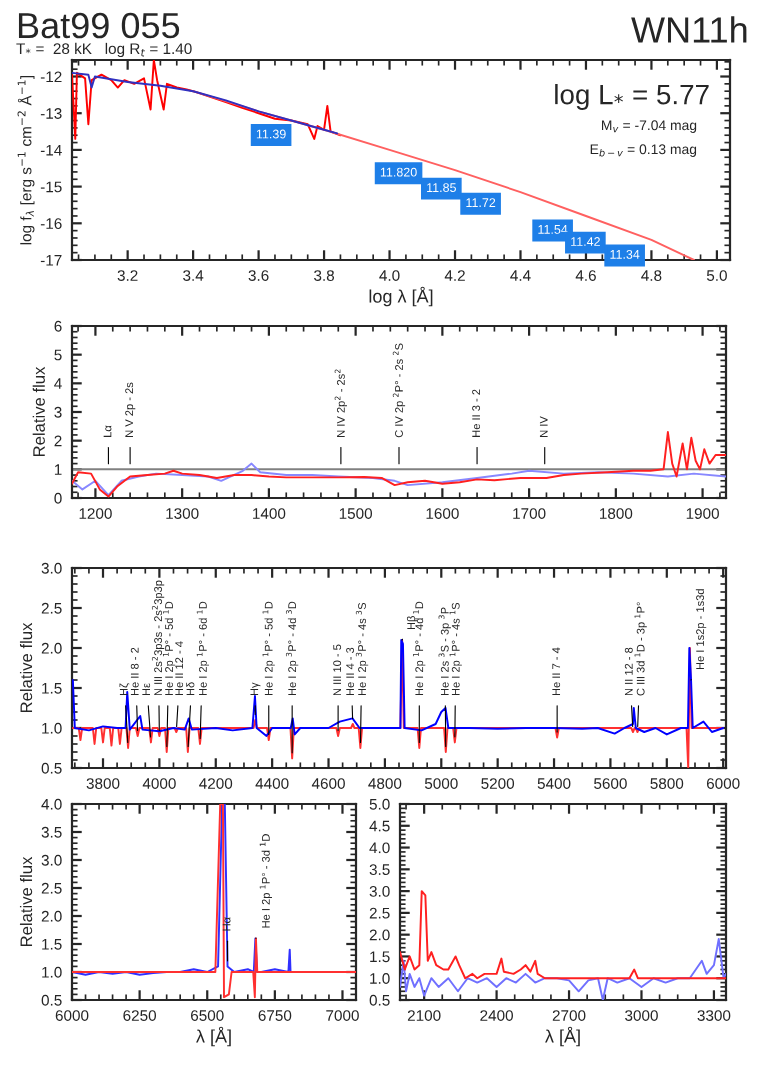 The width and height of the screenshot is (764, 1082). What do you see at coordinates (99, 25) in the screenshot?
I see `chart-title: Bat99 055` at bounding box center [99, 25].